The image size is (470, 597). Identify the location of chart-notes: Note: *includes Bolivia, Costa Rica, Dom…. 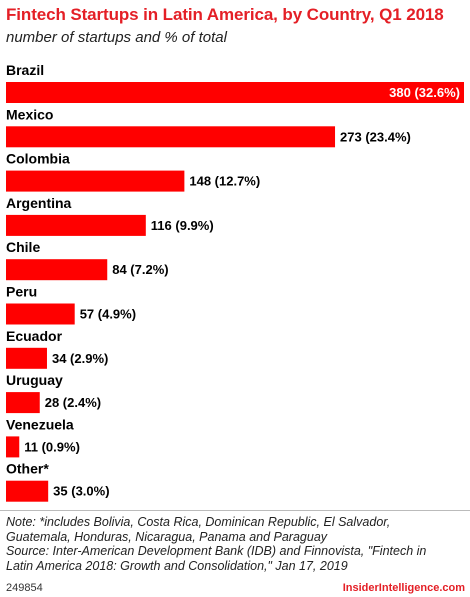
(236, 544).